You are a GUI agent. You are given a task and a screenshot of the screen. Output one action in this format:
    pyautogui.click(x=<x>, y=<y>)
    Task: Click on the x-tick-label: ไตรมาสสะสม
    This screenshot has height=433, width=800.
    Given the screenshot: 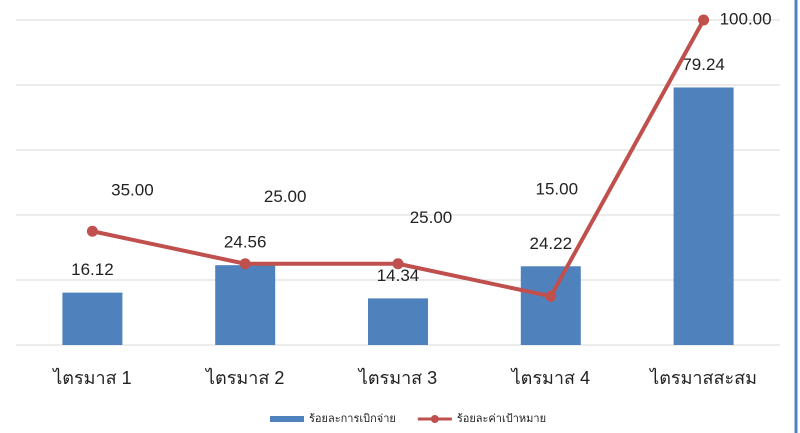 What is the action you would take?
    pyautogui.click(x=702, y=377)
    